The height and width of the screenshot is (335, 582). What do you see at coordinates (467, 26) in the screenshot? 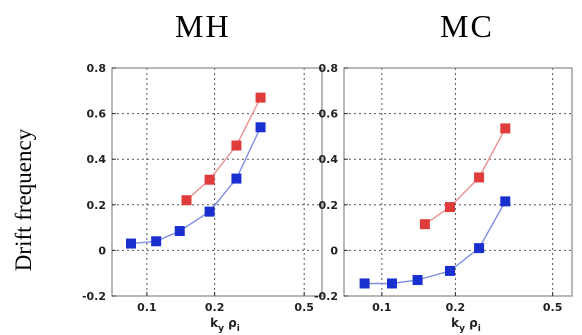
I see `panel-title-mc: MC` at bounding box center [467, 26].